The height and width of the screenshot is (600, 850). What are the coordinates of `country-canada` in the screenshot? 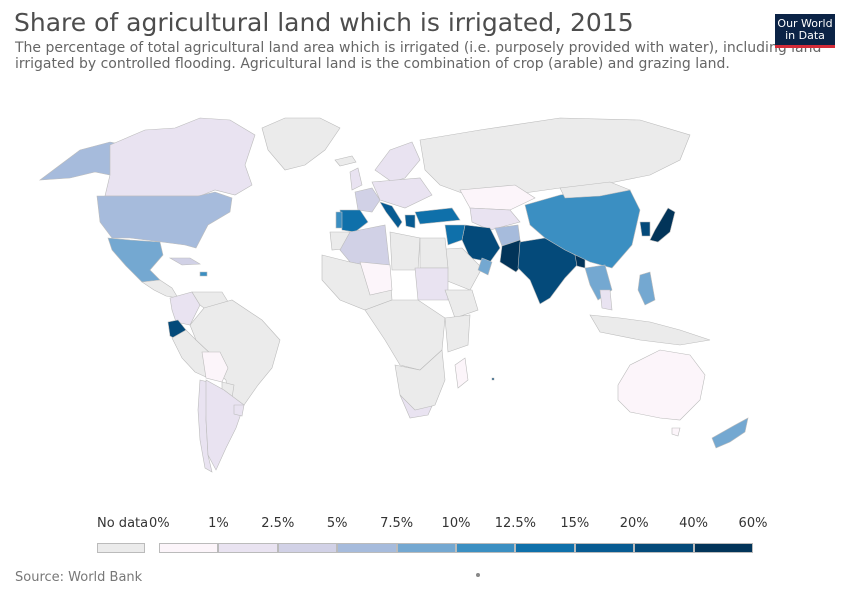 It's located at (180, 157).